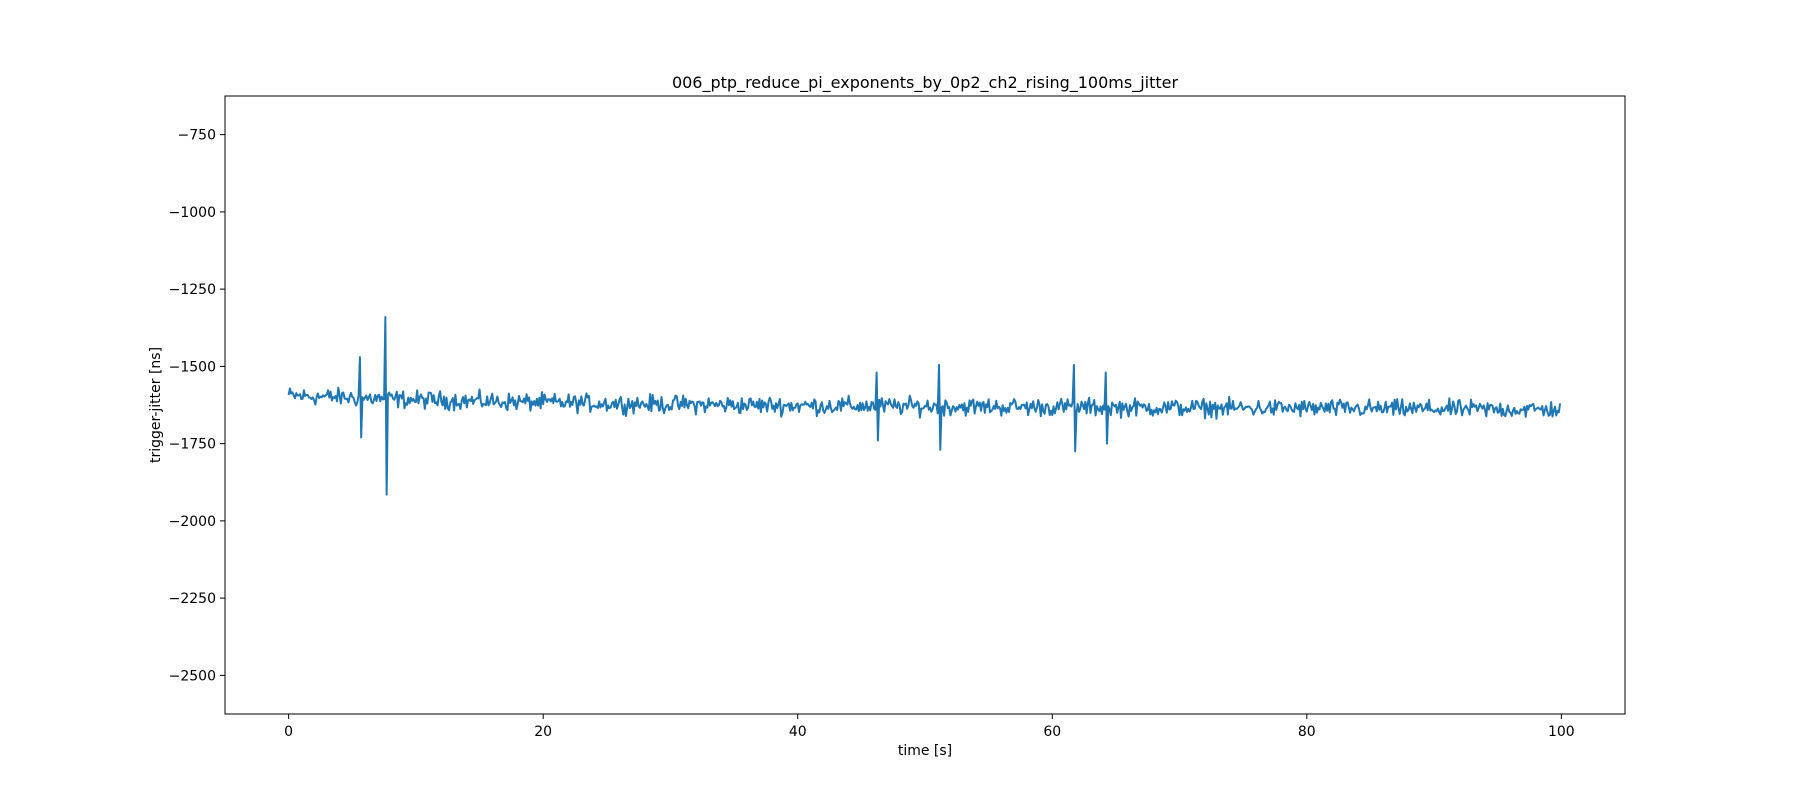 This screenshot has height=804, width=1800. I want to click on y-tick-label: −2250, so click(192, 599).